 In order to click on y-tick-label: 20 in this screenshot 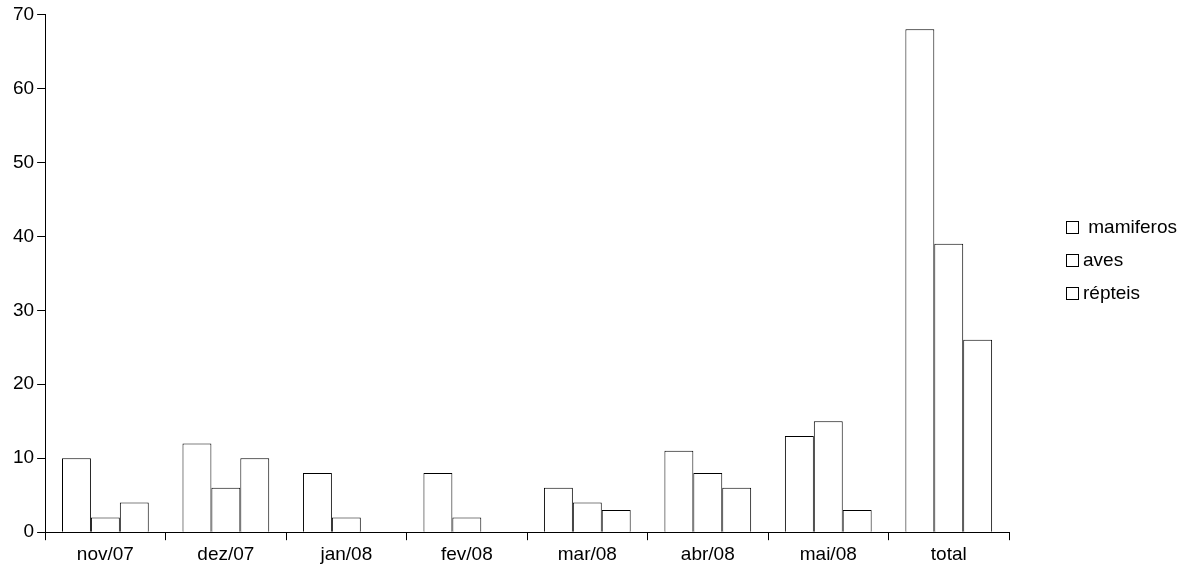, I will do `click(23, 383)`.